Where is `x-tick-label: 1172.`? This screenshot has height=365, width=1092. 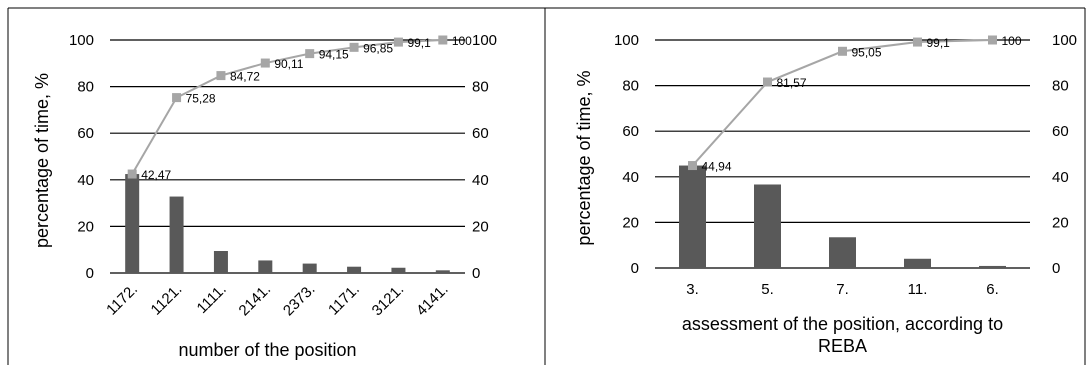 x-tick-label: 1172. is located at coordinates (122, 300).